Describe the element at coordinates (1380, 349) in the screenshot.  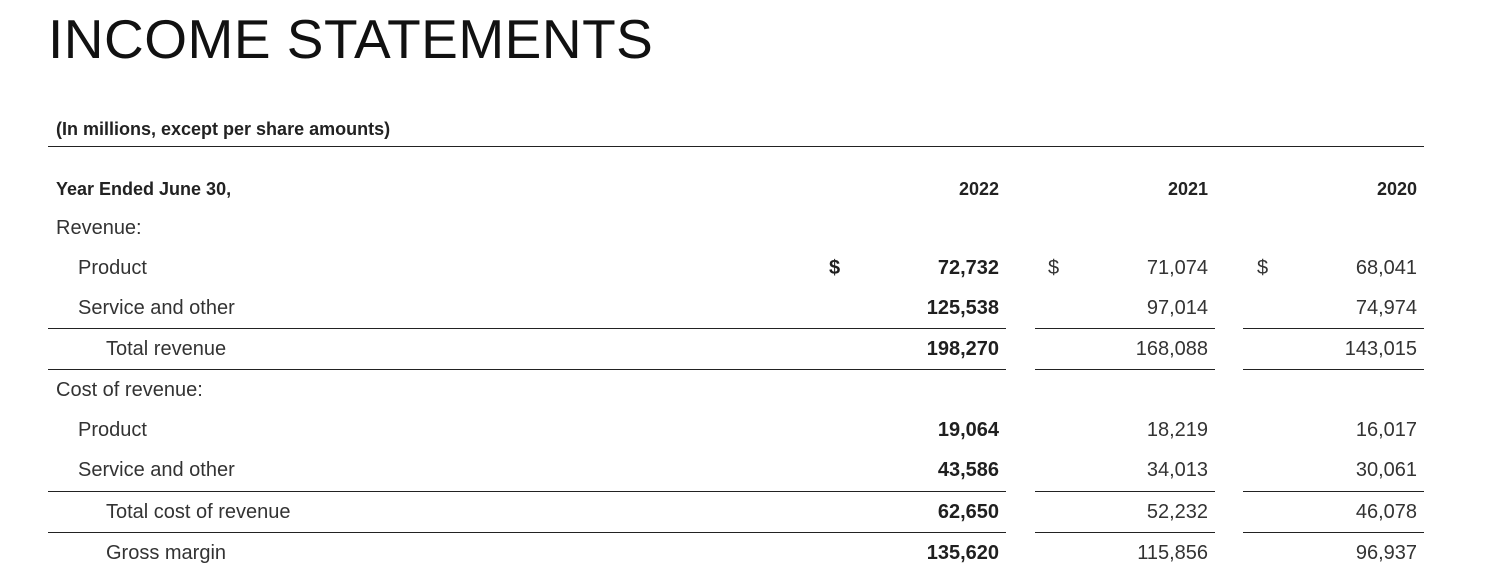
I see `value-2020: 143,015` at that location.